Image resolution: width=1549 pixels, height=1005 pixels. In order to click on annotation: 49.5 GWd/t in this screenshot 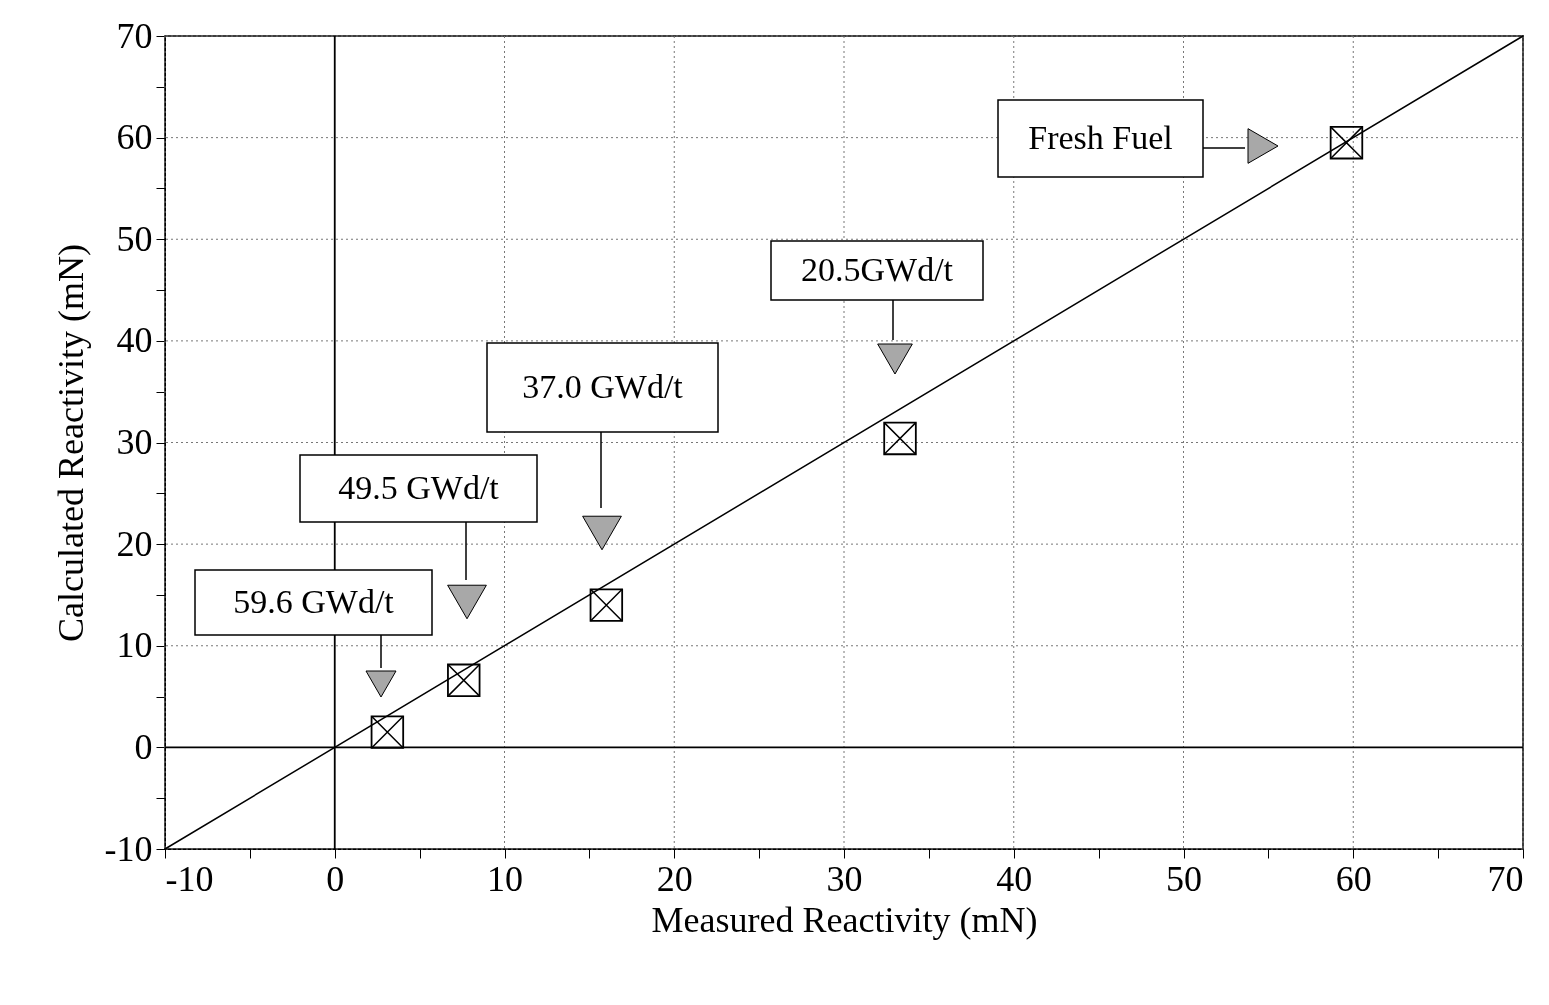, I will do `click(419, 487)`.